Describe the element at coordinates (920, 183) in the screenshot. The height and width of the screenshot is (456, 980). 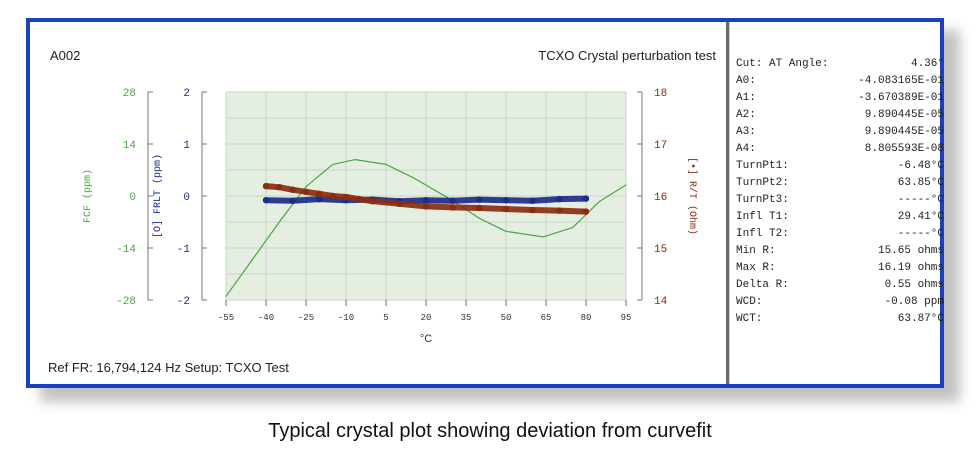
I see `result-value: 63.85°C` at that location.